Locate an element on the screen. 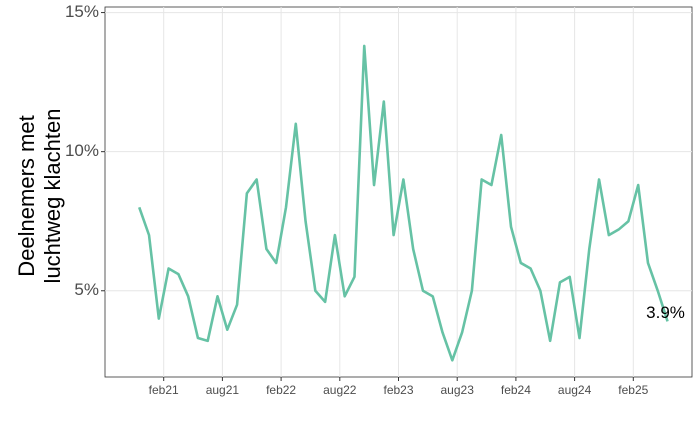 The height and width of the screenshot is (432, 699). x-tick-label: feb25 is located at coordinates (633, 390).